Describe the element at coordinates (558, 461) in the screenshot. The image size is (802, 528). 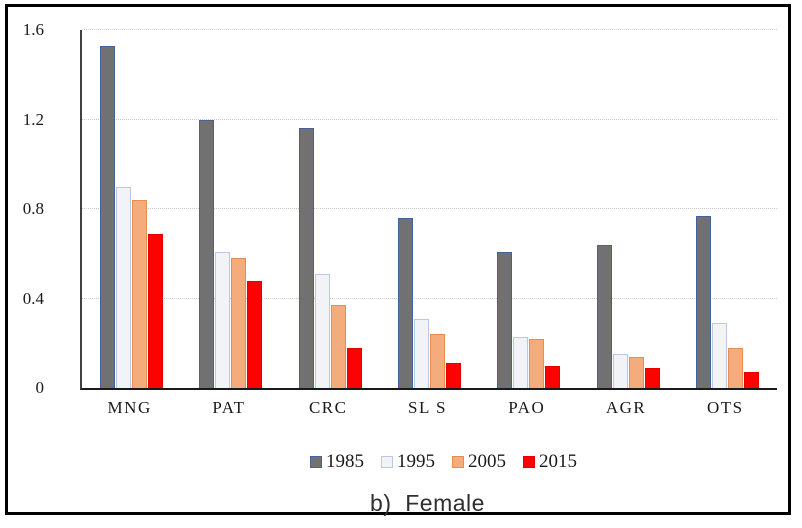
I see `legend-label: 2015` at that location.